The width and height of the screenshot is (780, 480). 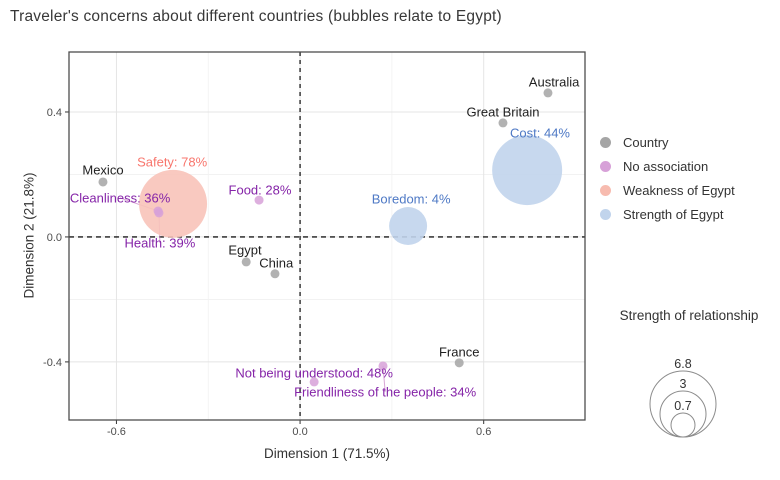 What do you see at coordinates (275, 274) in the screenshot?
I see `point-china` at bounding box center [275, 274].